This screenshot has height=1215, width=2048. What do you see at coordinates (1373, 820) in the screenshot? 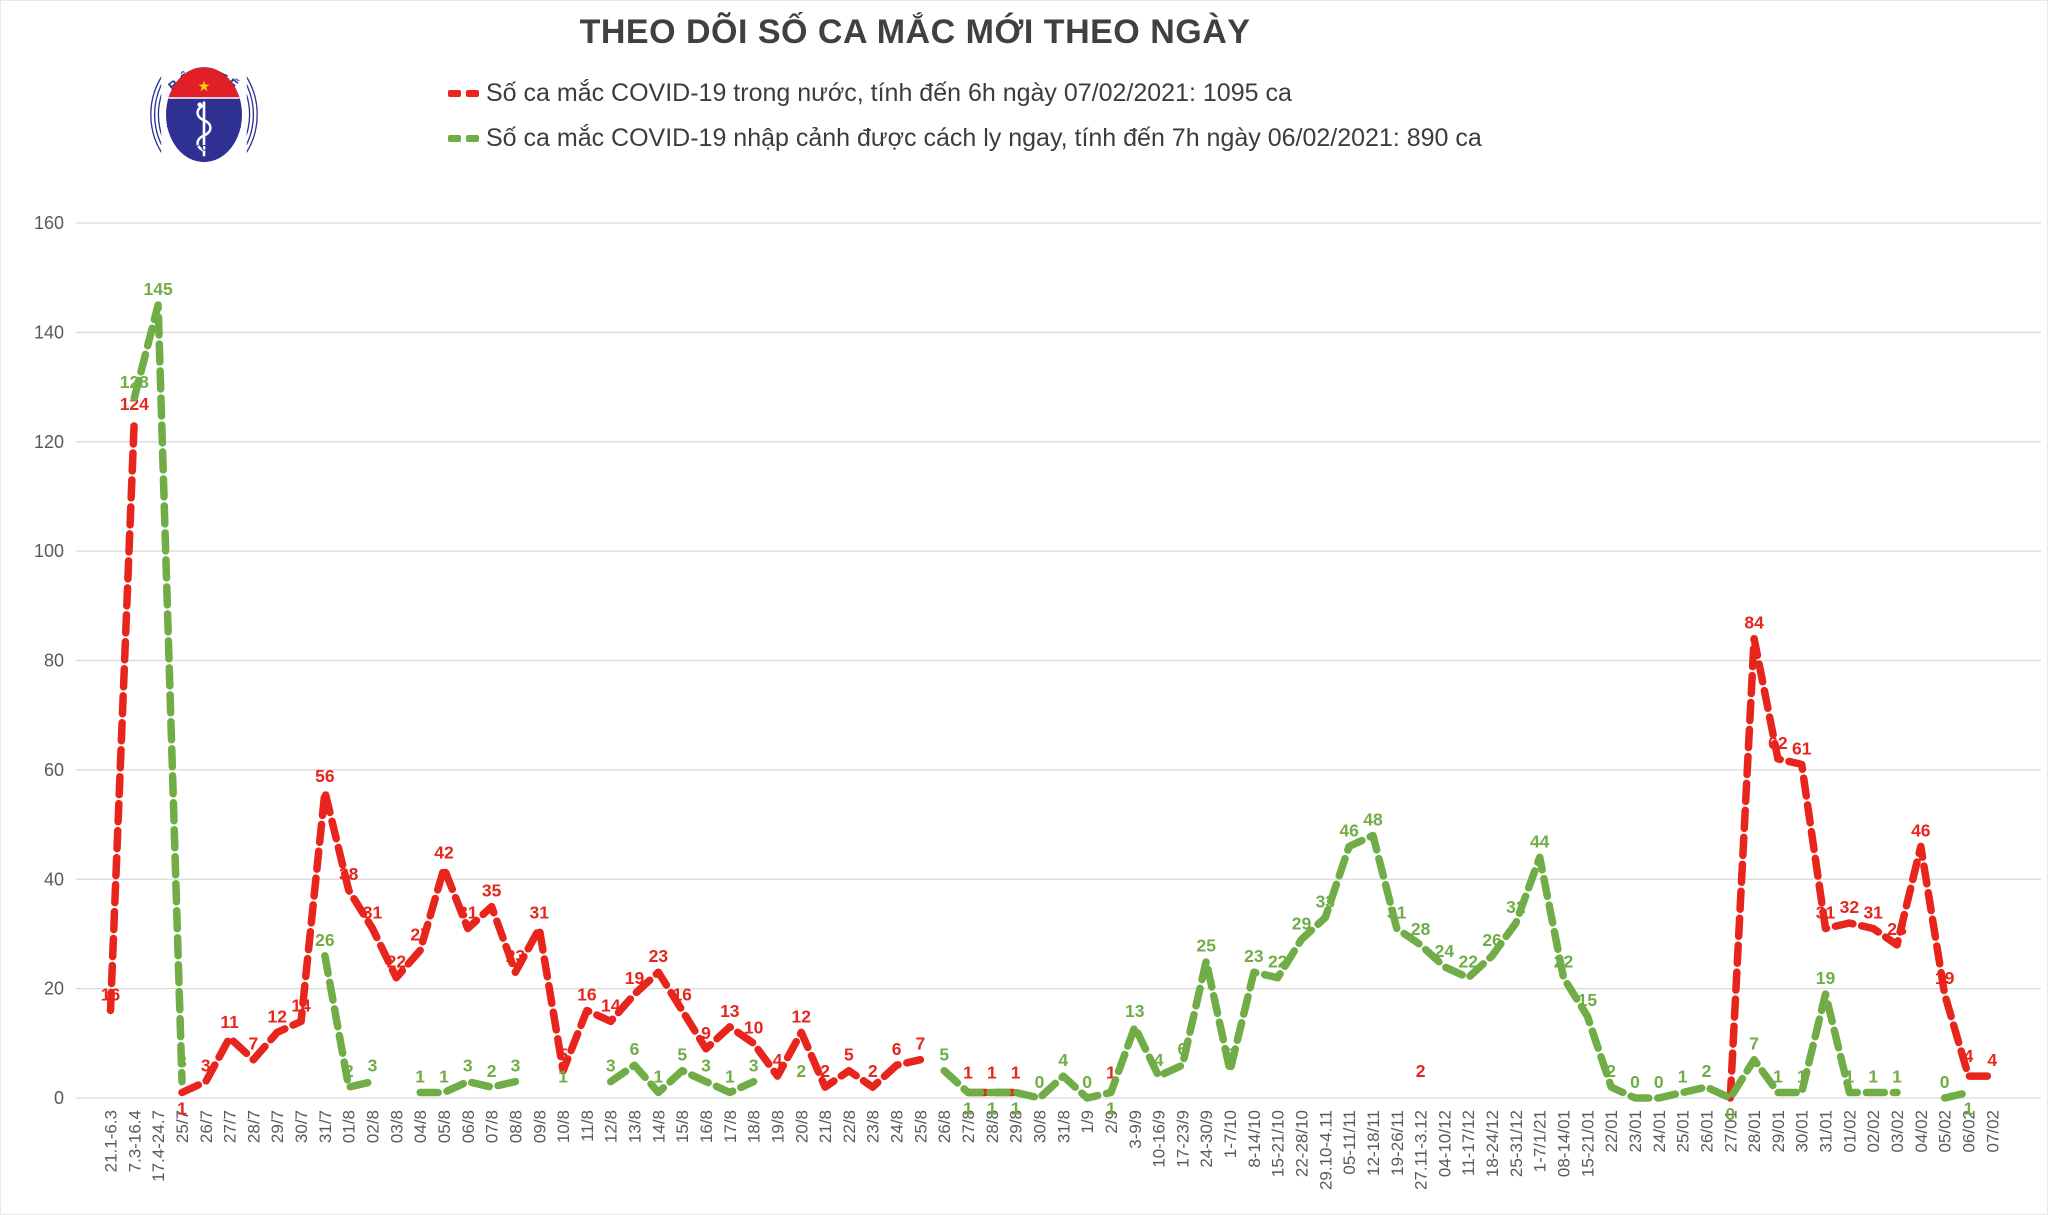
I see `svg-text: 48` at bounding box center [1373, 820].